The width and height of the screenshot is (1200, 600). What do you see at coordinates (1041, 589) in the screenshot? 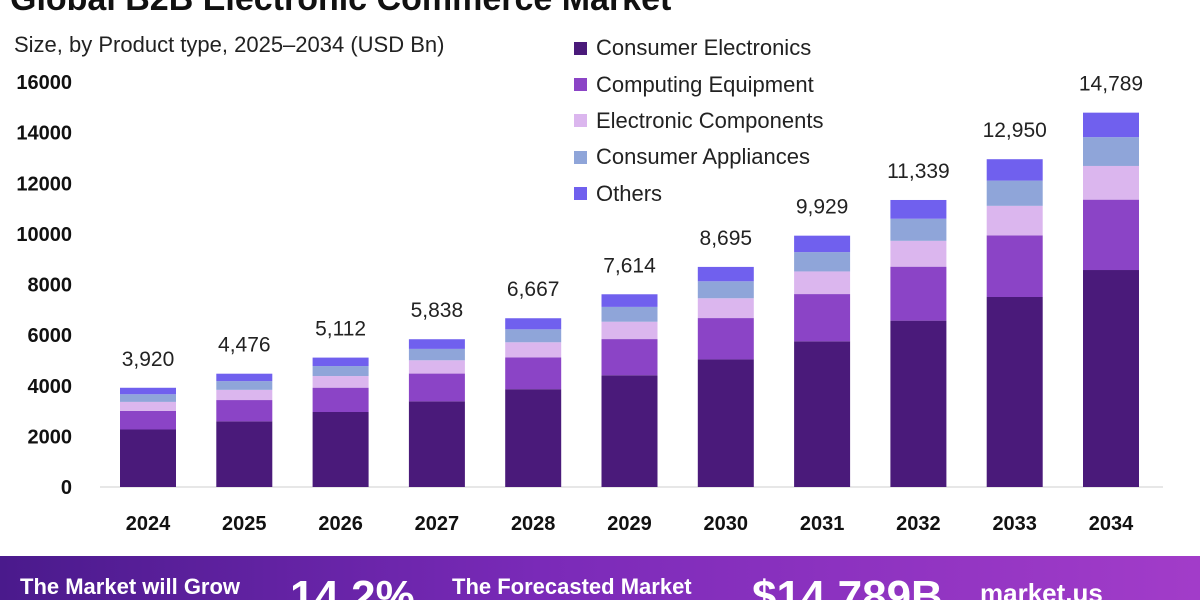
I see `banner-brand: market.us` at bounding box center [1041, 589].